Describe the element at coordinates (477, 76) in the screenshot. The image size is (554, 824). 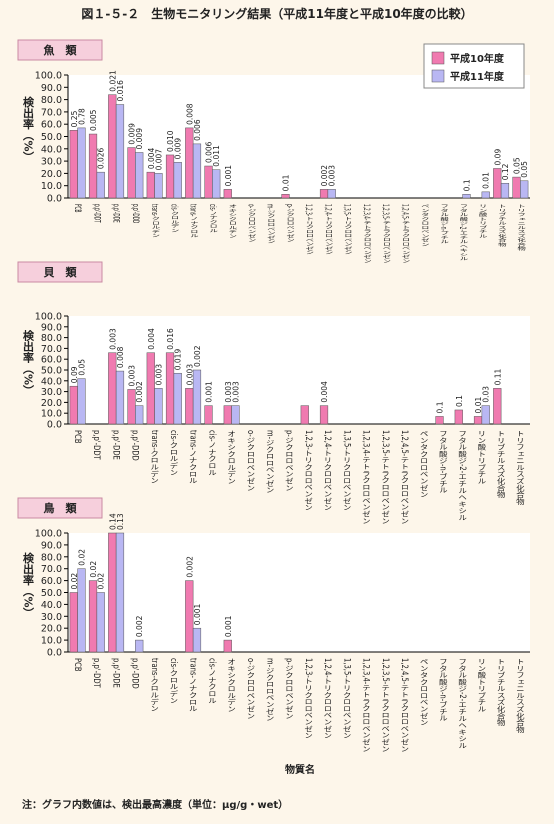
I see `legend-label: 平成11年度` at that location.